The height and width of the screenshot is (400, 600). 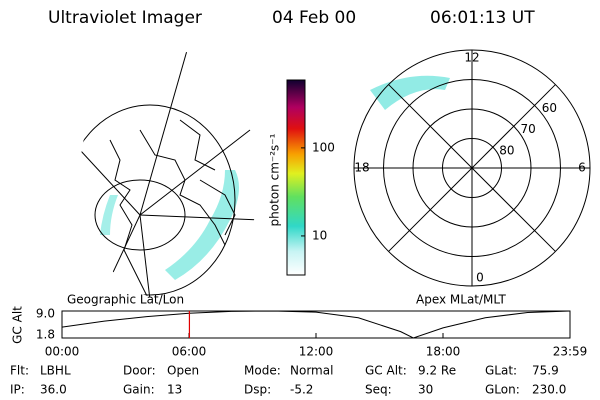 I want to click on info-value: LBHL, so click(x=55, y=371).